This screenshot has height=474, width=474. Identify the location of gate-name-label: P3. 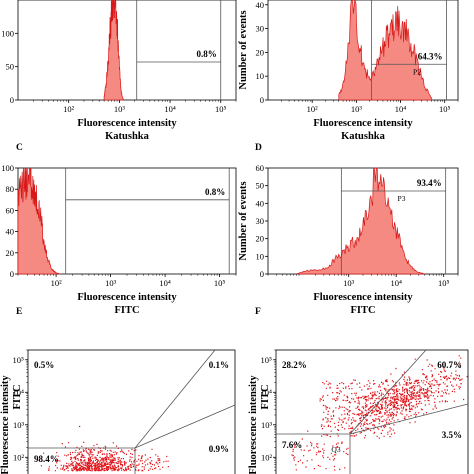
(402, 198).